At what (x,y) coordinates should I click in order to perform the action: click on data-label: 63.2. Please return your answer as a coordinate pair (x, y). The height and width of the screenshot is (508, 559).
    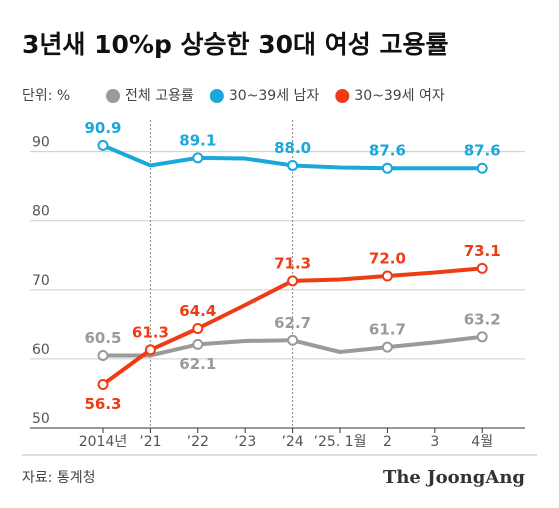
    Looking at the image, I should click on (482, 319).